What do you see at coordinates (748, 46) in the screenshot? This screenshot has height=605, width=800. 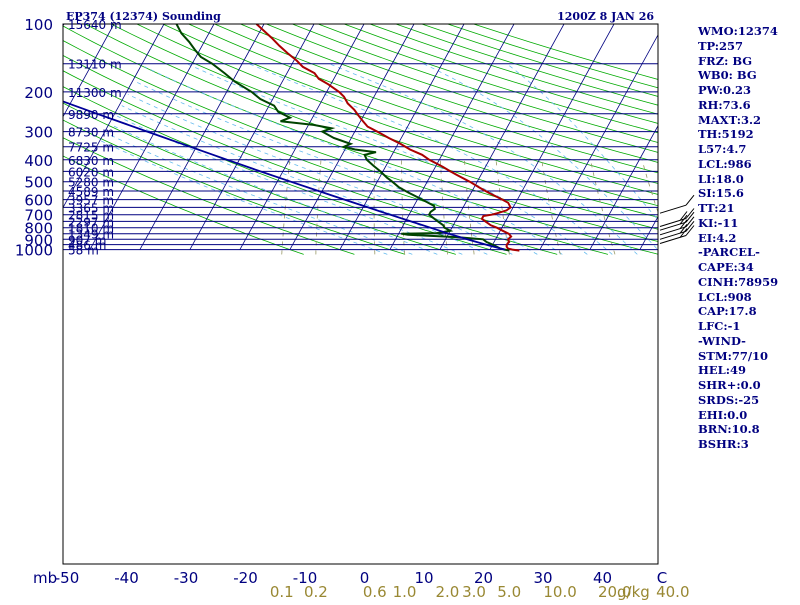 I see `index-line: TP:257` at bounding box center [748, 46].